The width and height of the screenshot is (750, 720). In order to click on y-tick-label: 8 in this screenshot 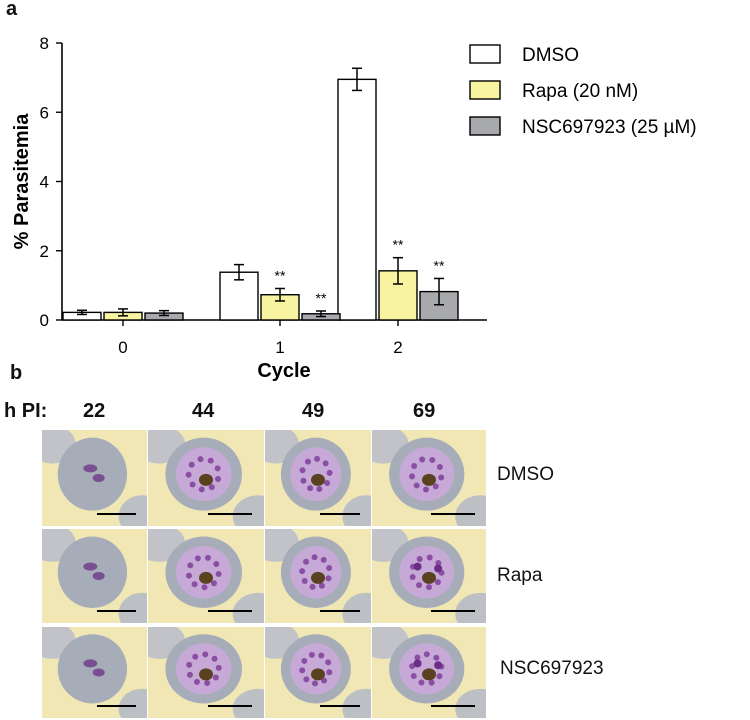, I will do `click(44, 43)`.